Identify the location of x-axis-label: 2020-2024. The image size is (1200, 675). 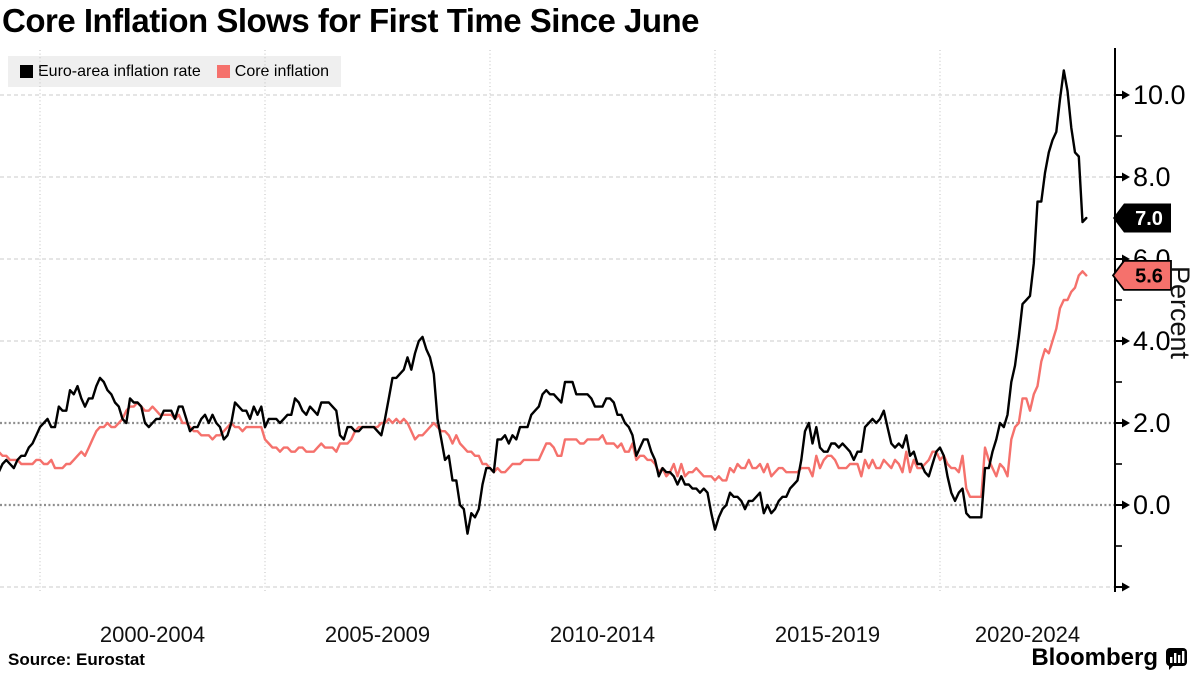
(1027, 634).